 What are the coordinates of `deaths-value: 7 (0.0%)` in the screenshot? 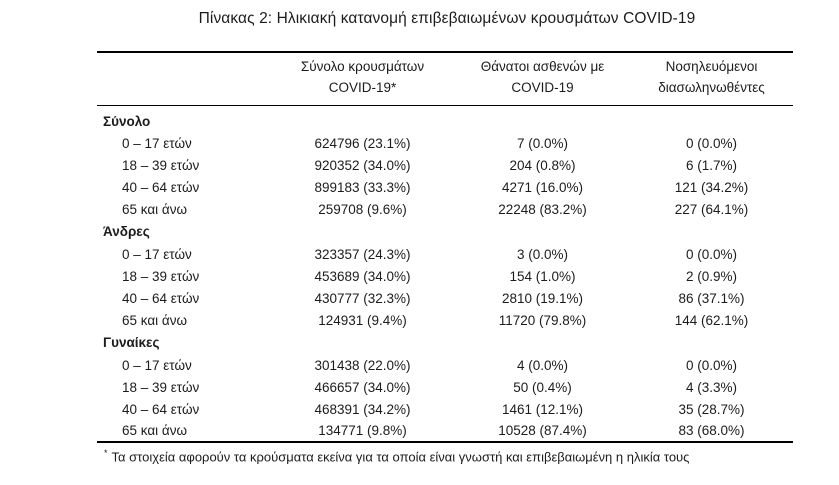 It's located at (542, 143).